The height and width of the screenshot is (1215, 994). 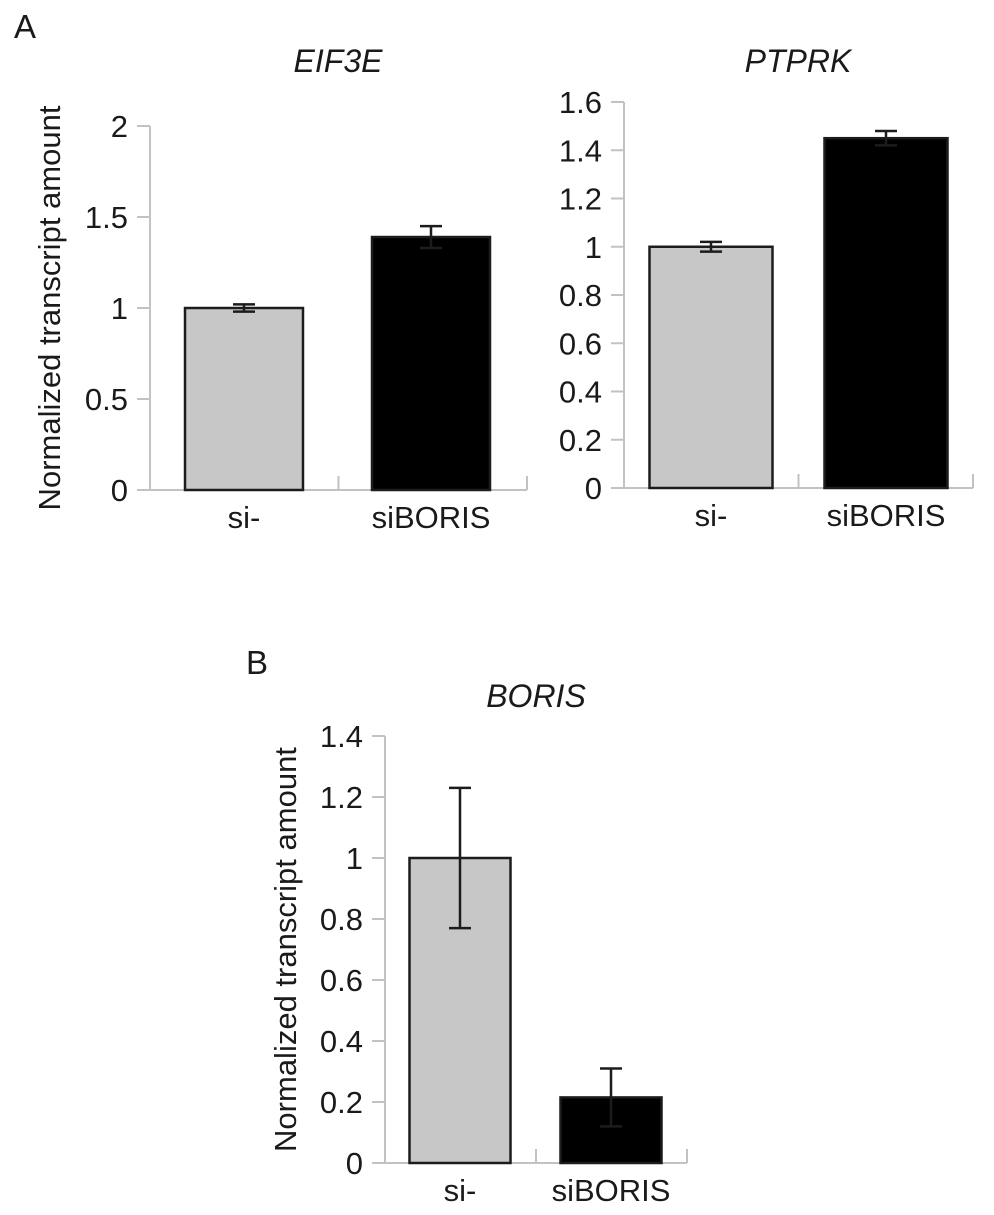 I want to click on eif3e-ylabel: Normalized transcript amount, so click(x=49, y=307).